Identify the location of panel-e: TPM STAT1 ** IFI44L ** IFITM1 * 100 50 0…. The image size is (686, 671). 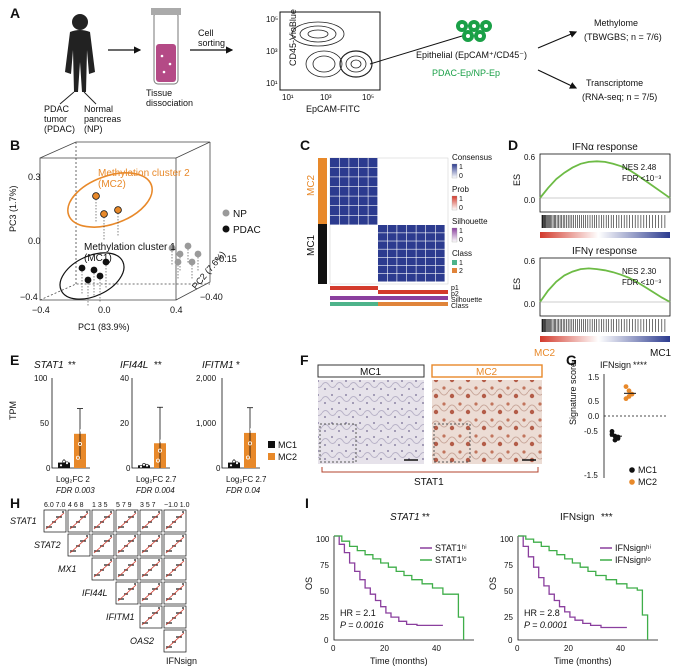
(152, 427).